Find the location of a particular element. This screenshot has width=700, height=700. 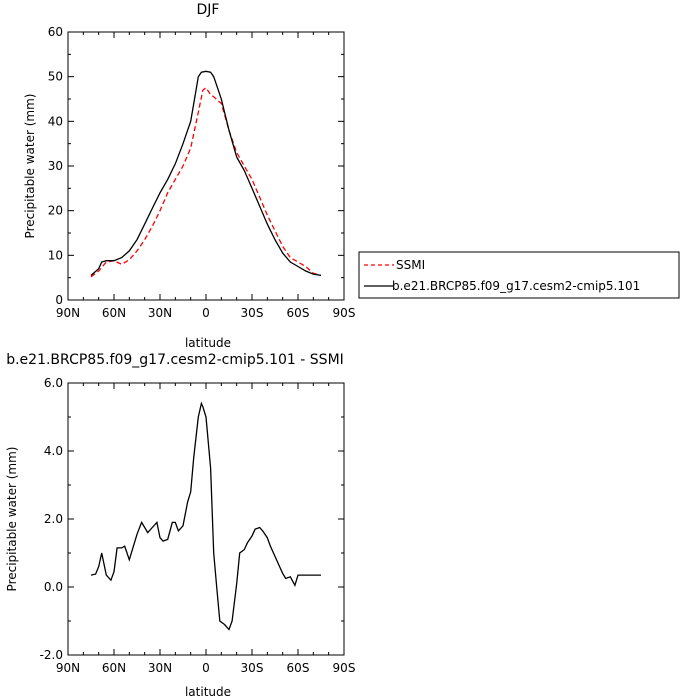

bottom-series-group is located at coordinates (205, 516).